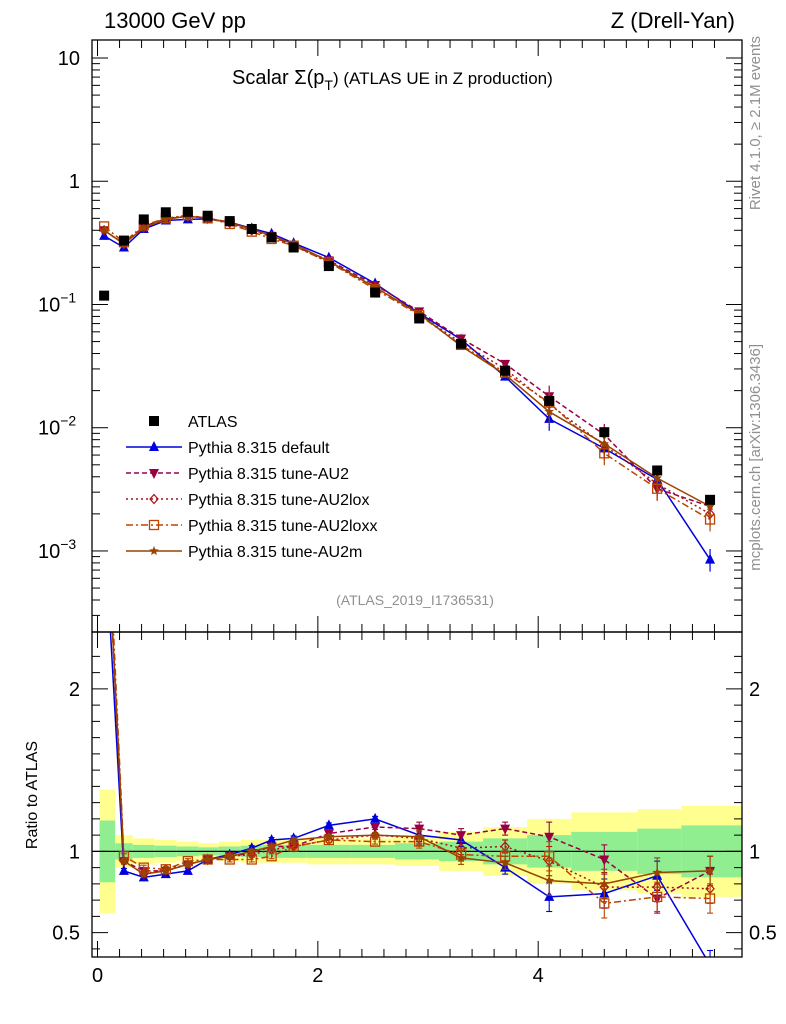 The height and width of the screenshot is (1024, 786). What do you see at coordinates (754, 690) in the screenshot?
I see `ratio-y-tick-label-right: 2` at bounding box center [754, 690].